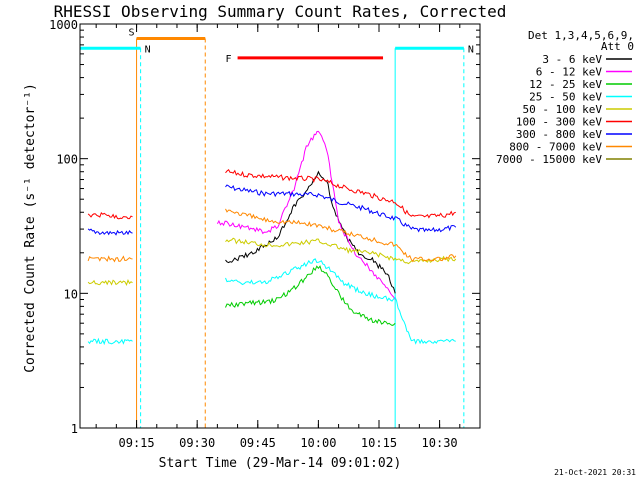  I want to click on legend-label-5: 100 - 300 keV, so click(559, 122).